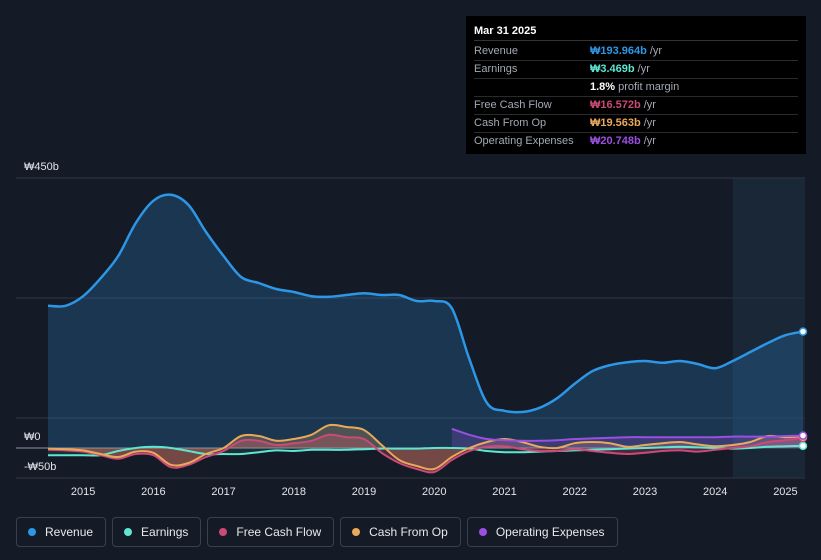 The height and width of the screenshot is (560, 821). I want to click on tooltip-row-value: 1.8%, so click(603, 87).